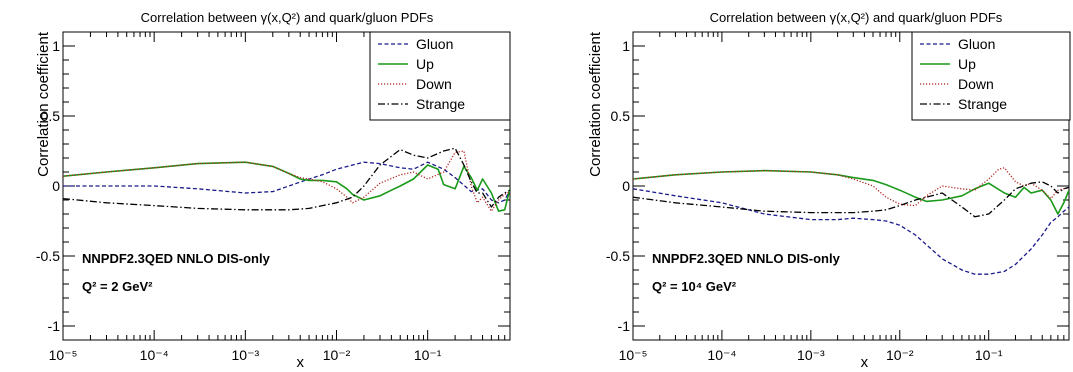  What do you see at coordinates (117, 286) in the screenshot?
I see `annotation-scale: Q² = 2 GeV²` at bounding box center [117, 286].